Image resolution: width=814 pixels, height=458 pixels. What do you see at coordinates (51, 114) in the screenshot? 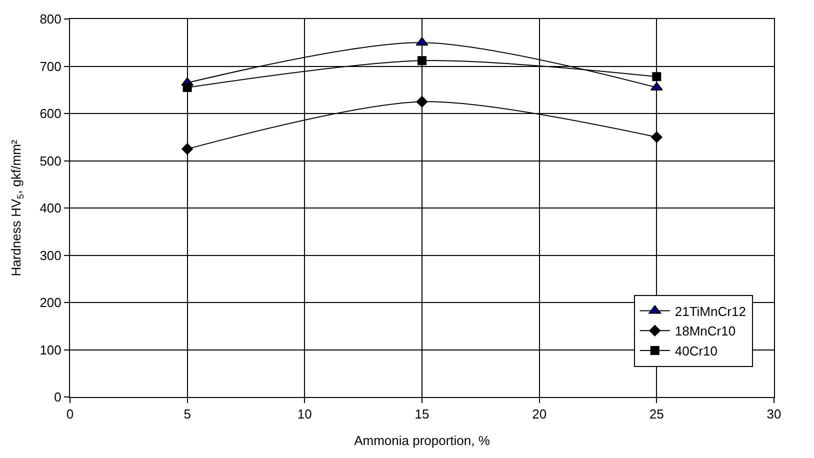
I see `y-tick-label: 600` at bounding box center [51, 114].